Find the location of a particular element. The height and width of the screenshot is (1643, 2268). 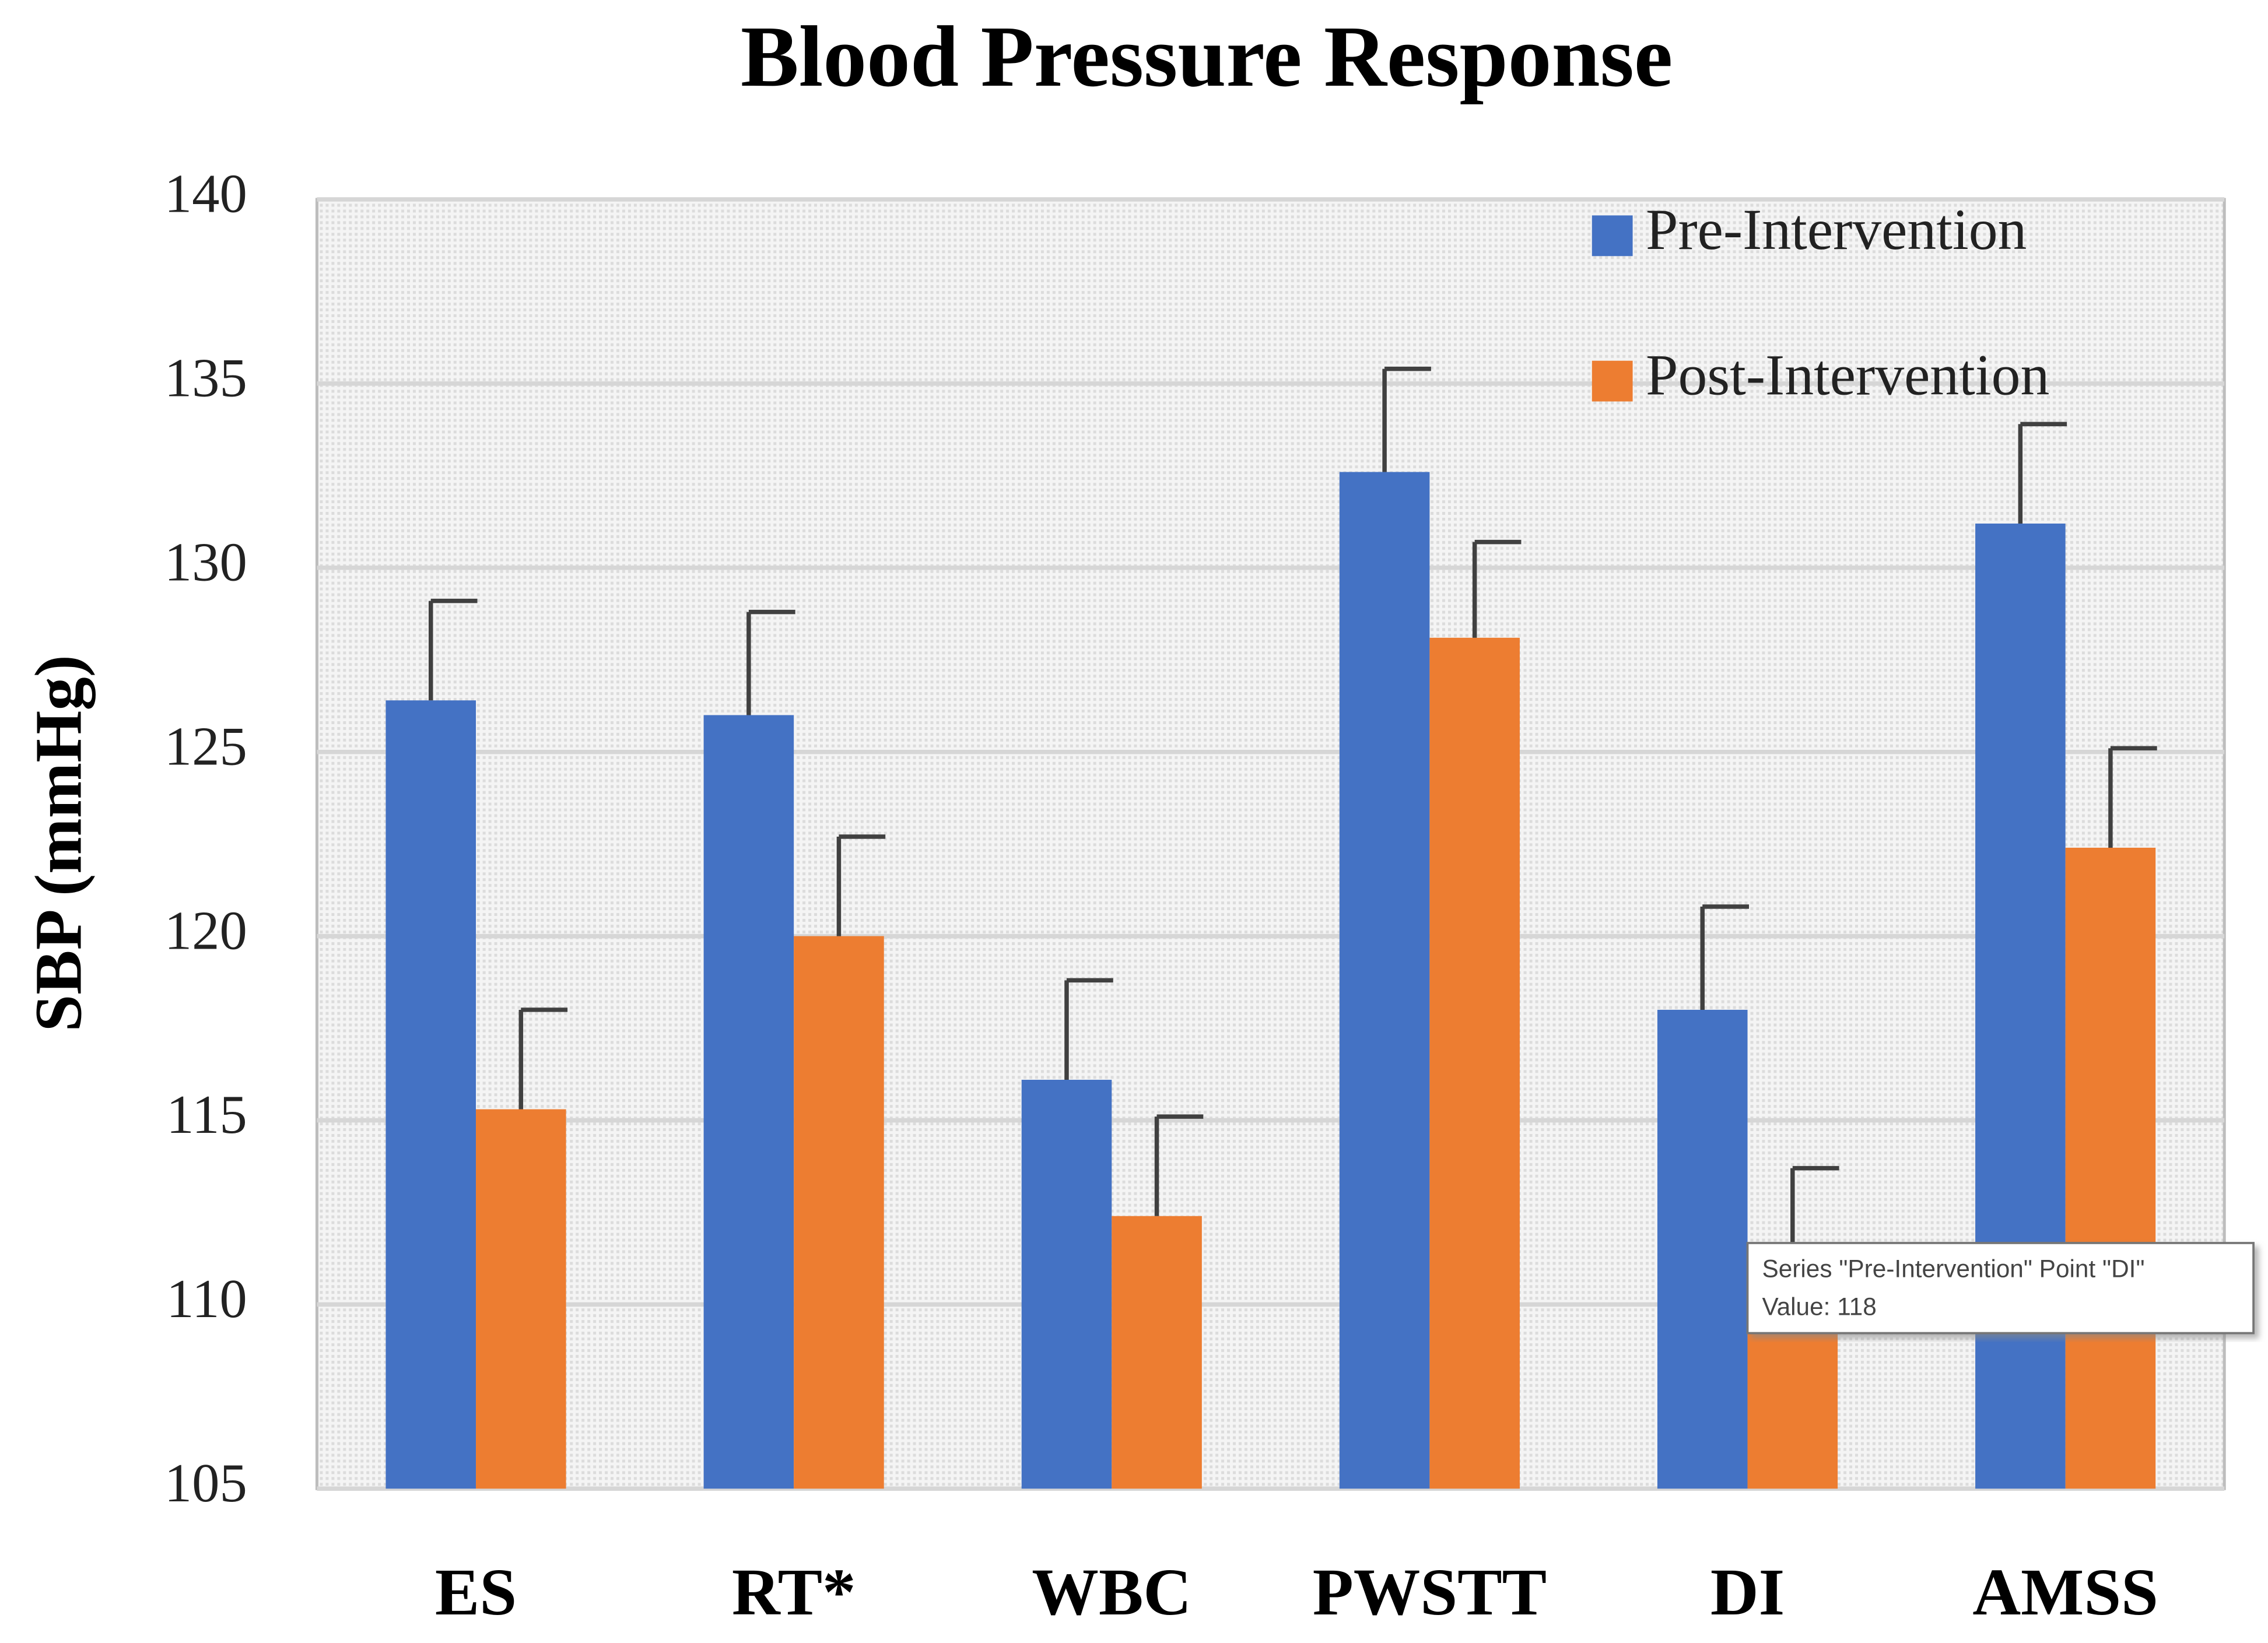

legend-label: Pre-Intervention is located at coordinates (1836, 230).